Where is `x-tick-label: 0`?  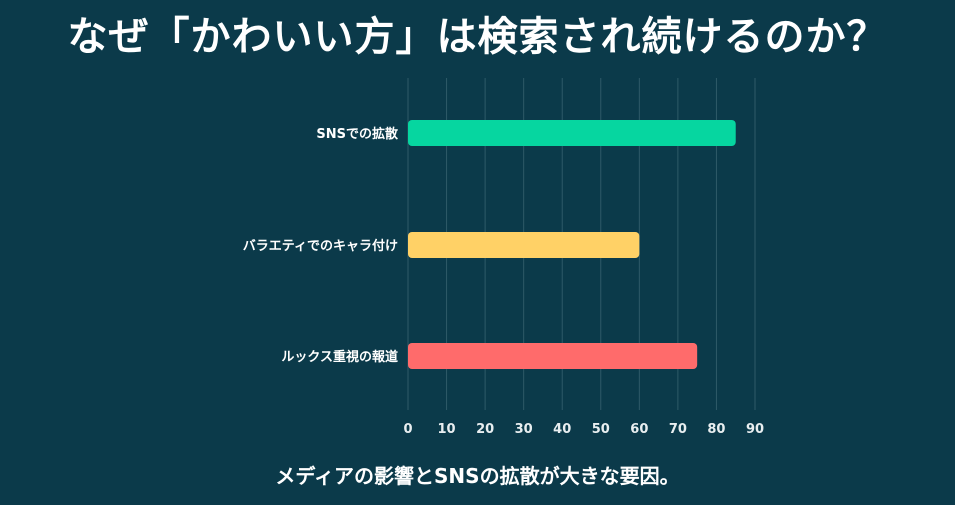
x-tick-label: 0 is located at coordinates (407, 429).